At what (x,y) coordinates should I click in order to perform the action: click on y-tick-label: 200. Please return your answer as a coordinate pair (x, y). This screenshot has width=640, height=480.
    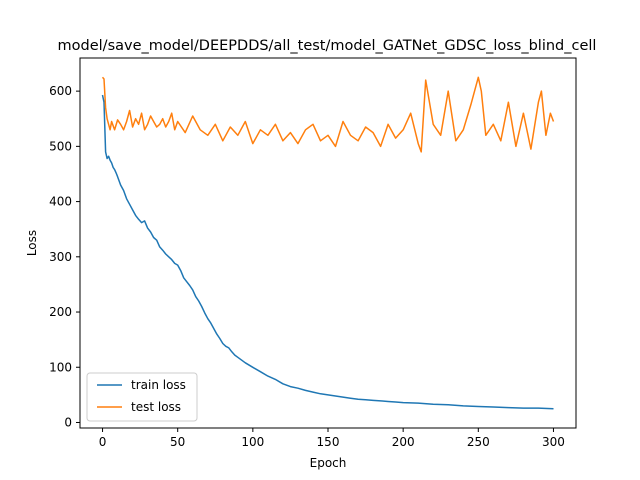
    Looking at the image, I should click on (60, 312).